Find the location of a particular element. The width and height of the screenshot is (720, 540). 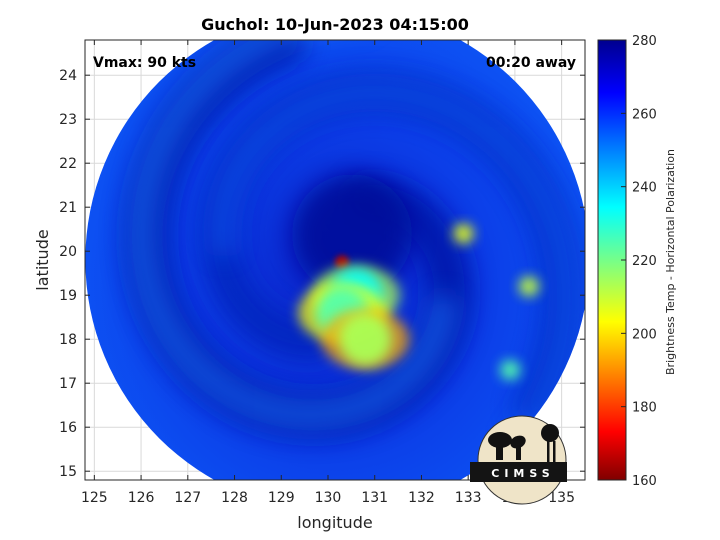

x-axis-label: longitude is located at coordinates (334, 522).